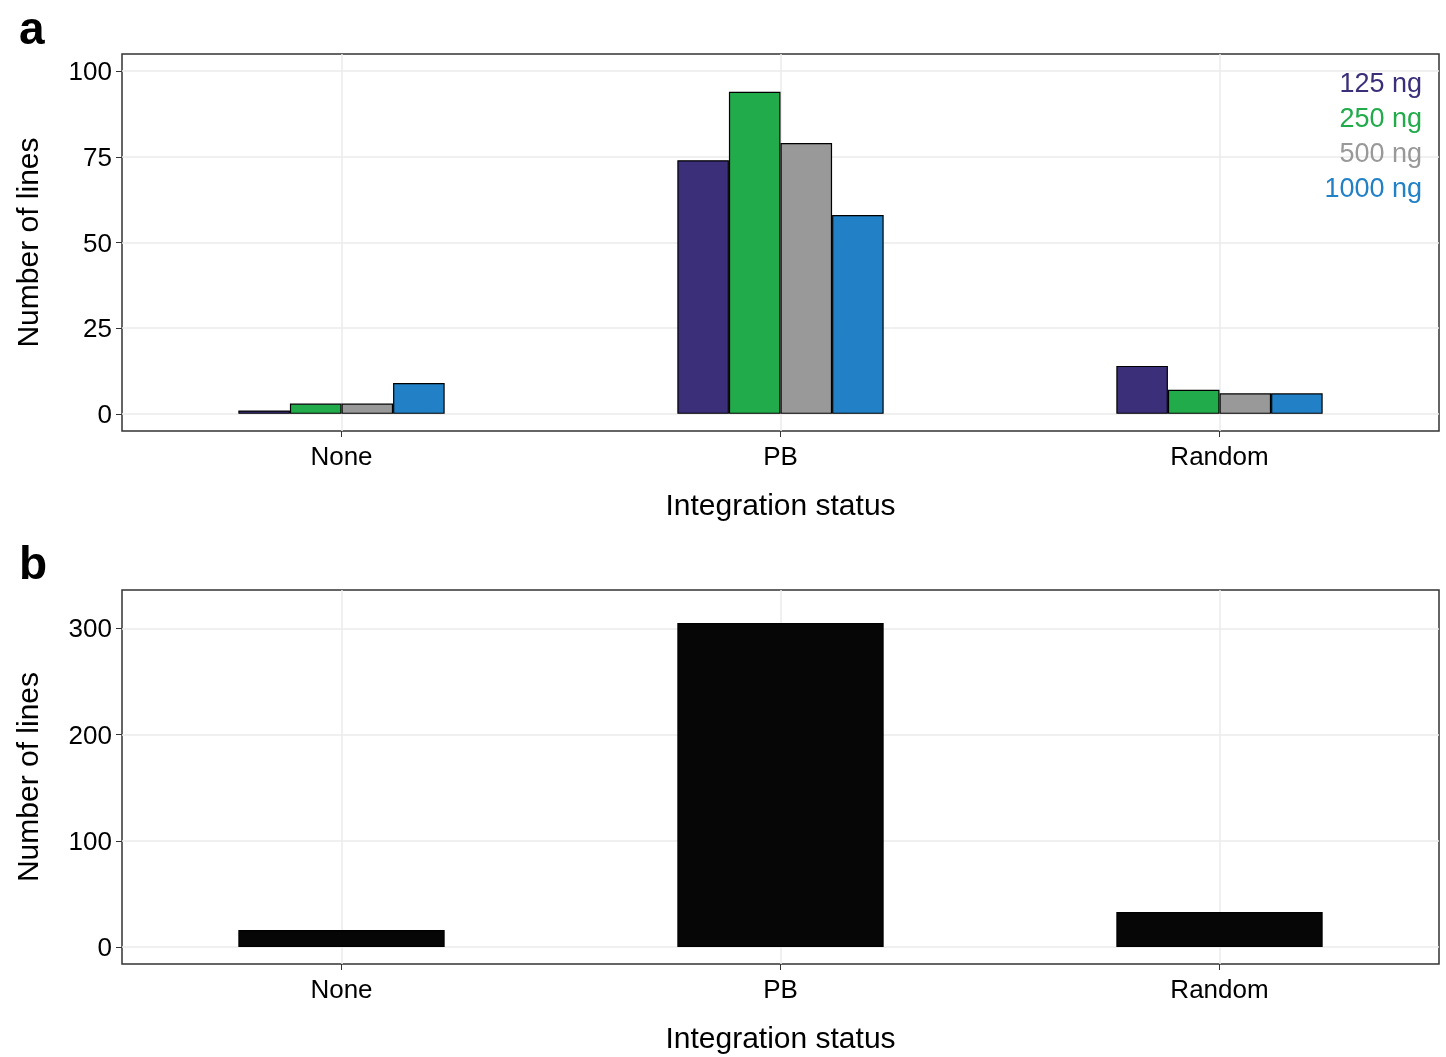  Describe the element at coordinates (1373, 187) in the screenshot. I see `text: 1000 ng` at that location.